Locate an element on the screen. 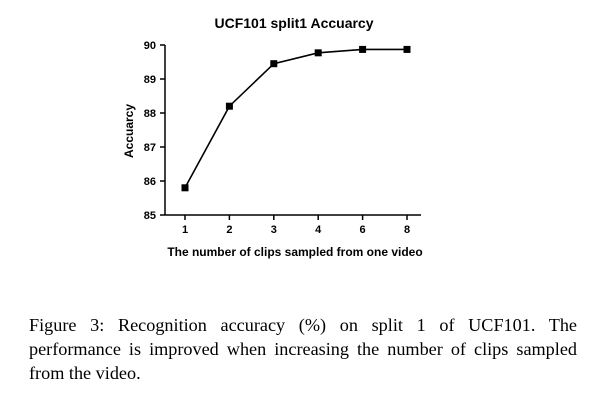  x-tick-label: 6 is located at coordinates (363, 230).